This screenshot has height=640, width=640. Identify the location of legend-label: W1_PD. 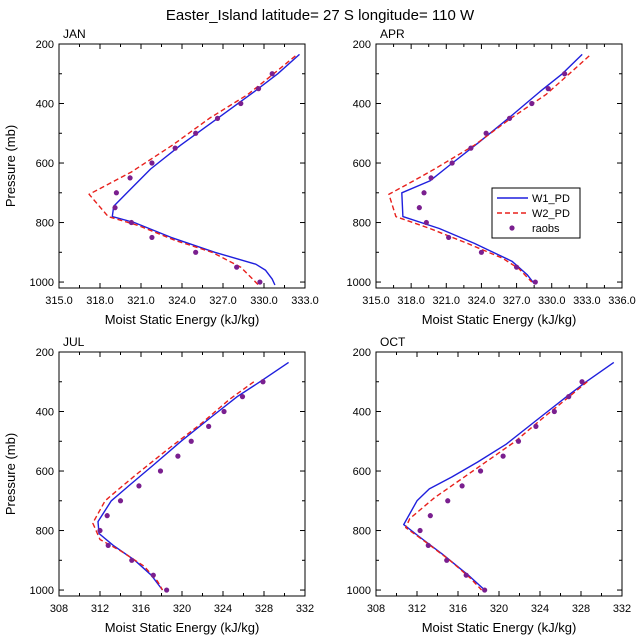
(551, 199).